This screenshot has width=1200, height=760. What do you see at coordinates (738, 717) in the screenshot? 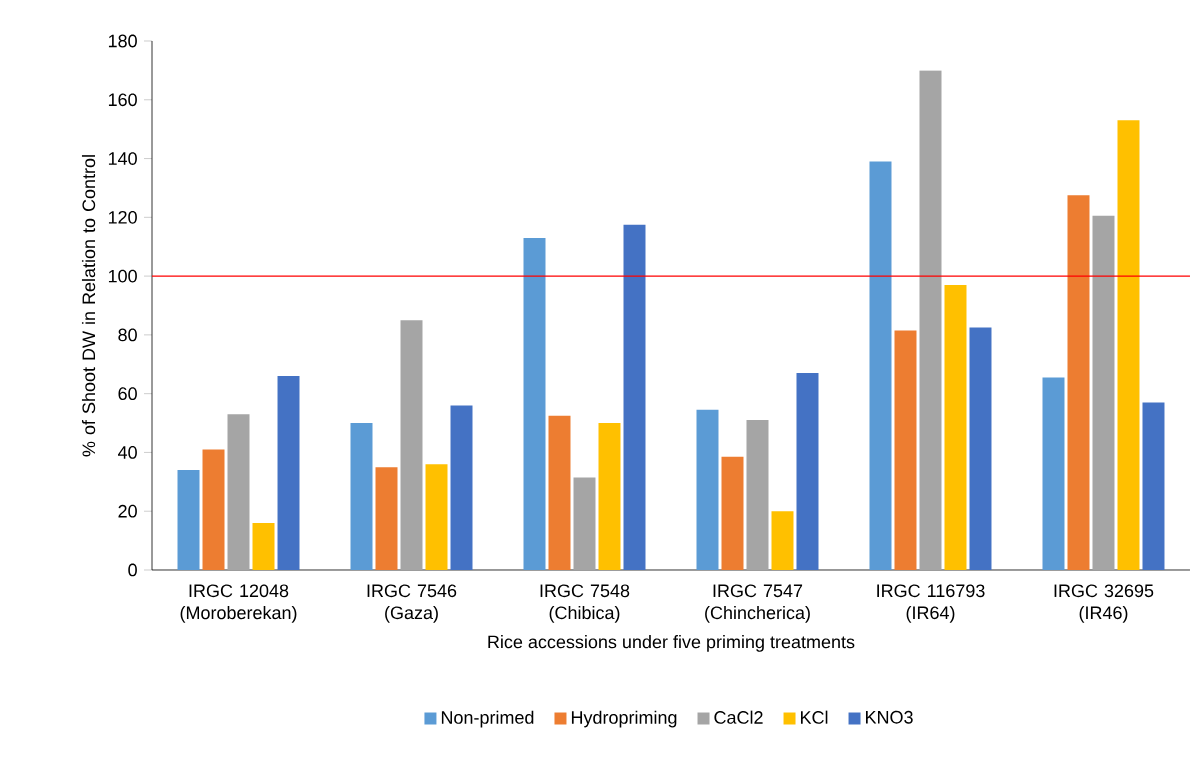
I see `legend-label: CaCl2` at bounding box center [738, 717].